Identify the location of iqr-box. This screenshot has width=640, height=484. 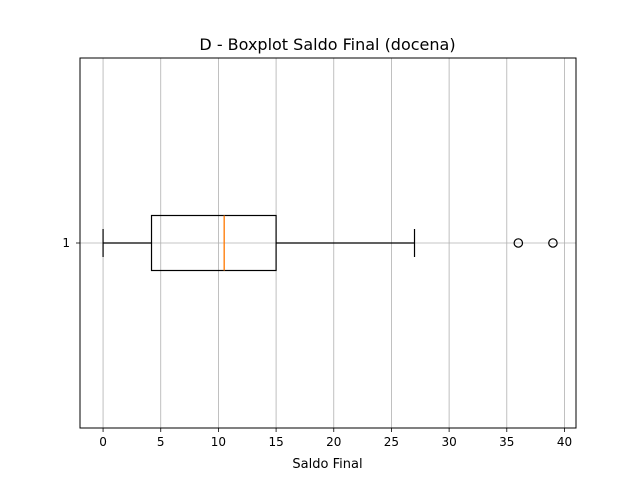
(213, 243).